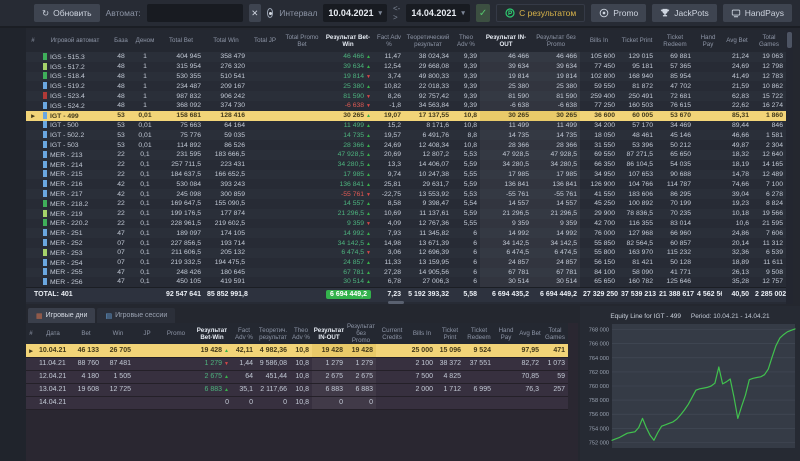 This screenshot has height=461, width=800. I want to click on column-header: Теоретический результат, so click(428, 41).